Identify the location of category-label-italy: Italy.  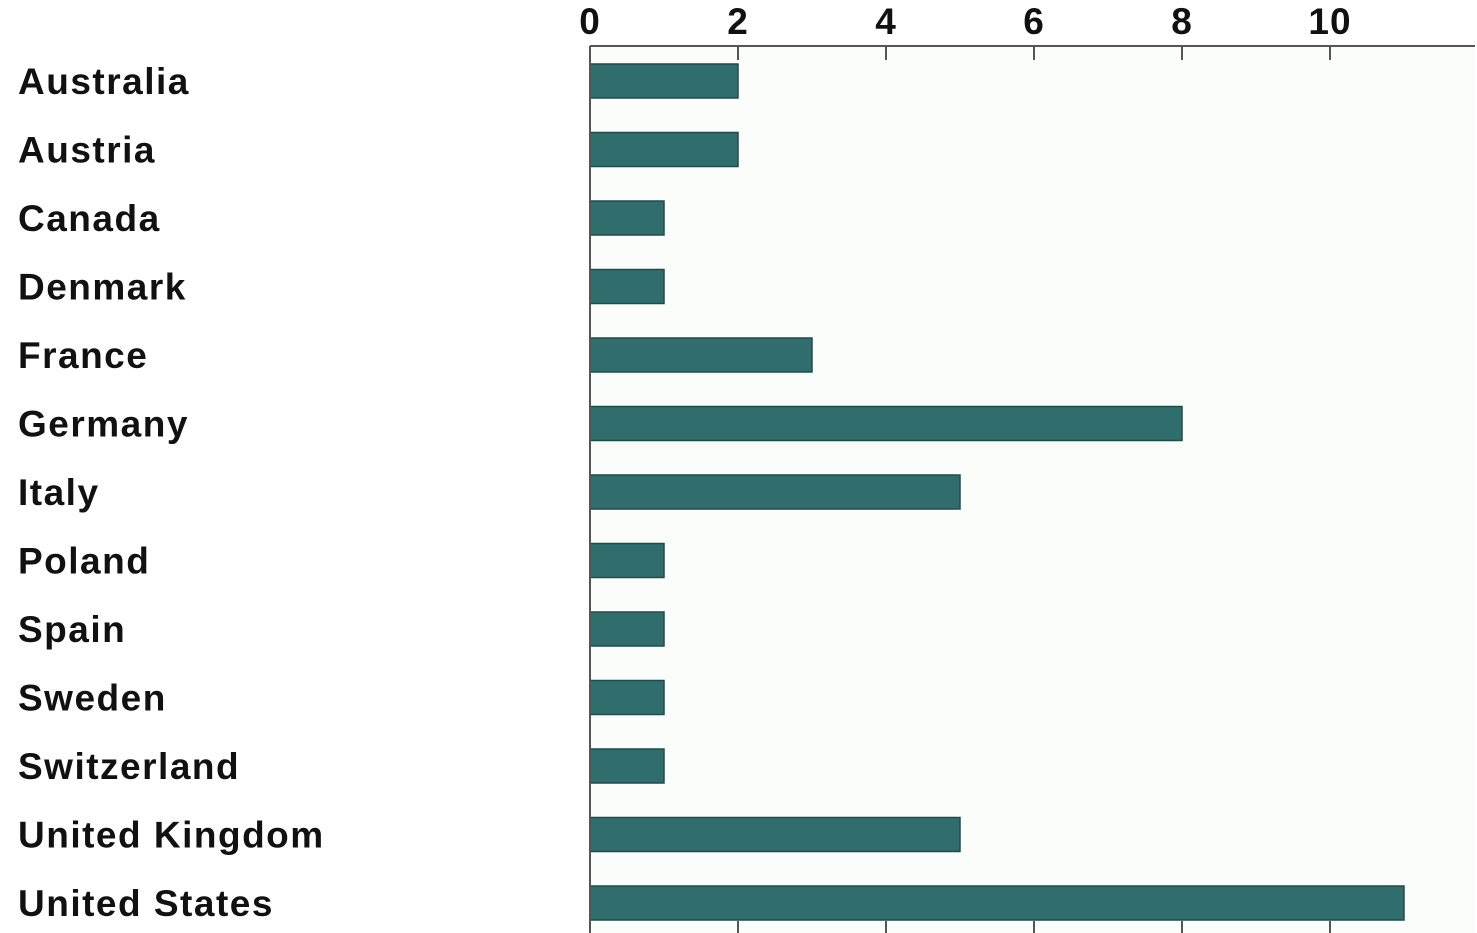
(59, 492).